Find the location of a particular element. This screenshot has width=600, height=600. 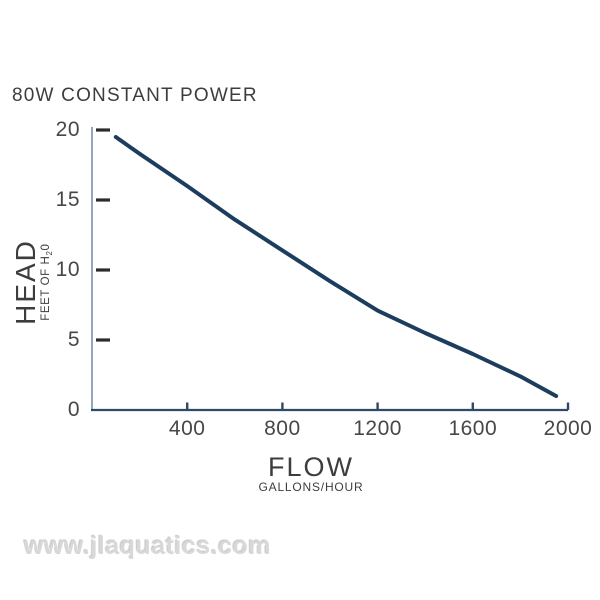

y-tick-label: 0 is located at coordinates (73, 409).